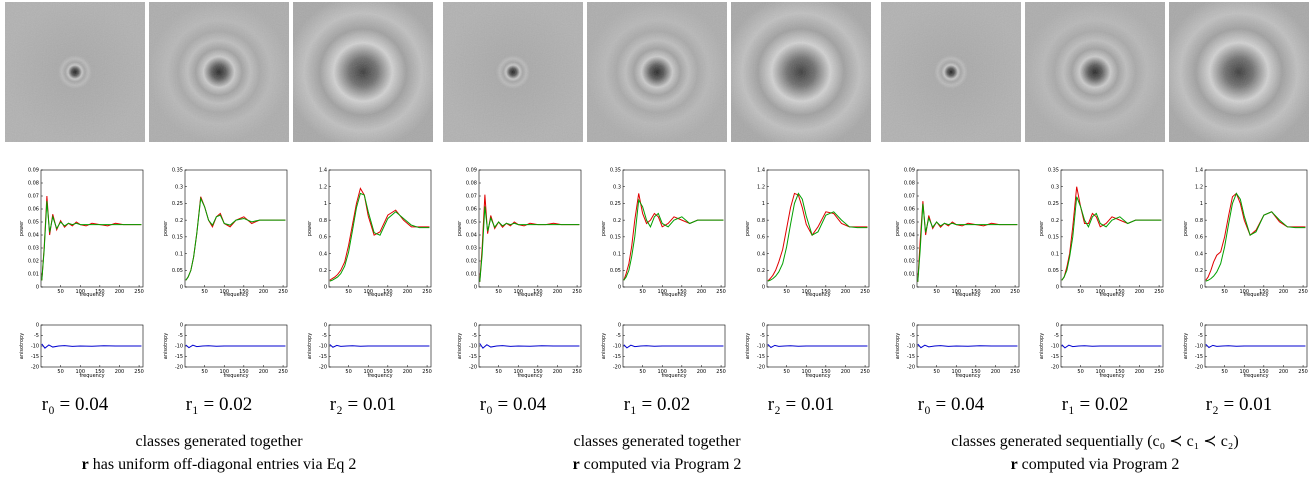 Image resolution: width=1313 pixels, height=483 pixels. What do you see at coordinates (180, 336) in the screenshot?
I see `y-tick-label: -5` at bounding box center [180, 336].